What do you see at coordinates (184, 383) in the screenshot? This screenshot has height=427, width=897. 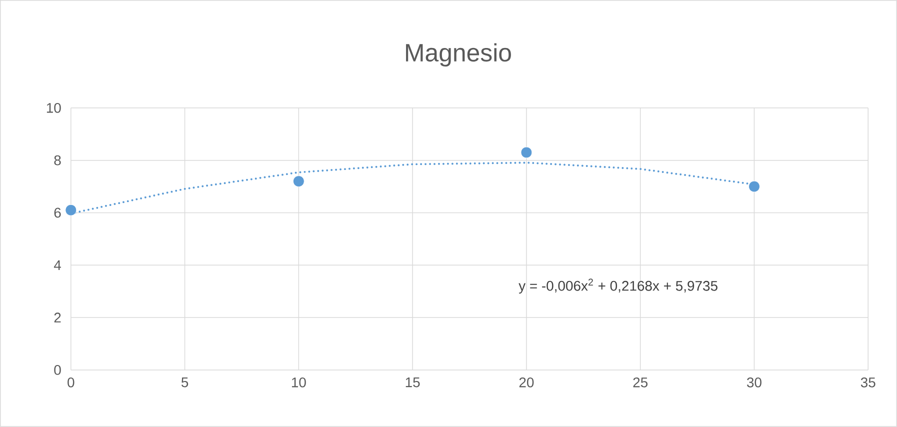 I see `x-tick-label: 5` at bounding box center [184, 383].